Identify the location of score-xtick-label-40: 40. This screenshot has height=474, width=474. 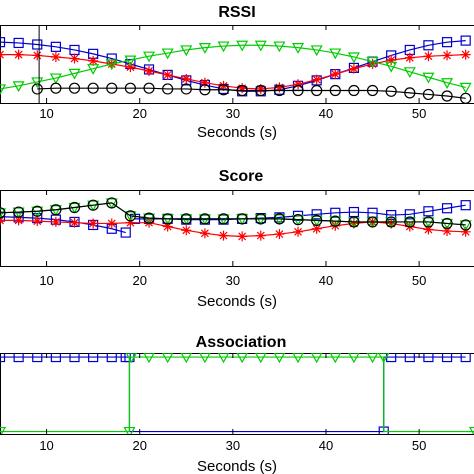
(326, 280).